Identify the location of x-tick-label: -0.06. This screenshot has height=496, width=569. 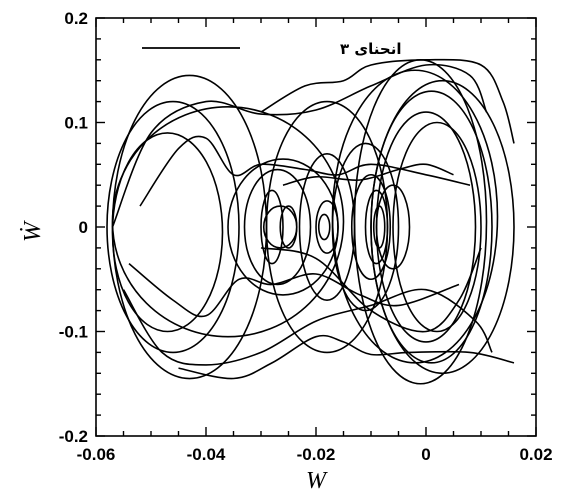
(96, 454).